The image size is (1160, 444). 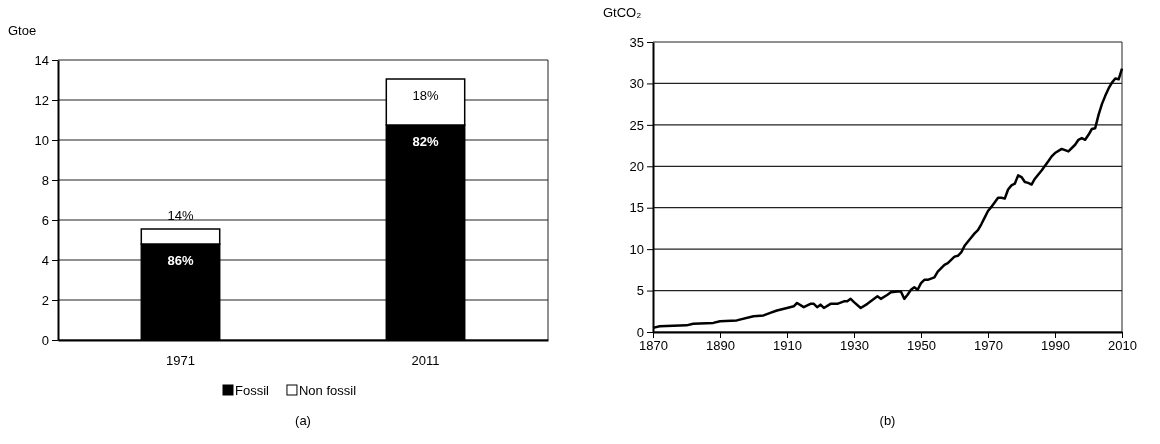 I want to click on annotation: 86%, so click(x=180, y=260).